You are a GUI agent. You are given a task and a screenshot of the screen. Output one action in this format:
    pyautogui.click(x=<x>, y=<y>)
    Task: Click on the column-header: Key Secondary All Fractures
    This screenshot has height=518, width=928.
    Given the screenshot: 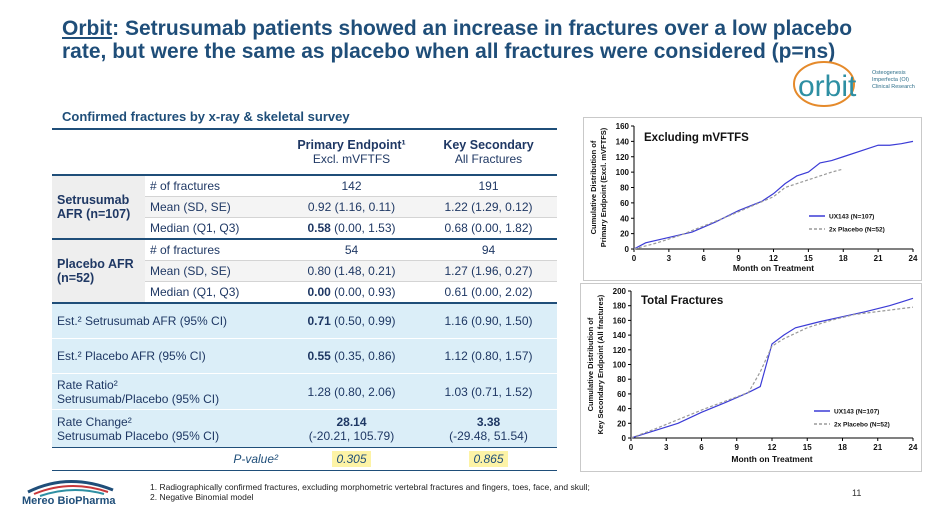 What is the action you would take?
    pyautogui.click(x=488, y=151)
    